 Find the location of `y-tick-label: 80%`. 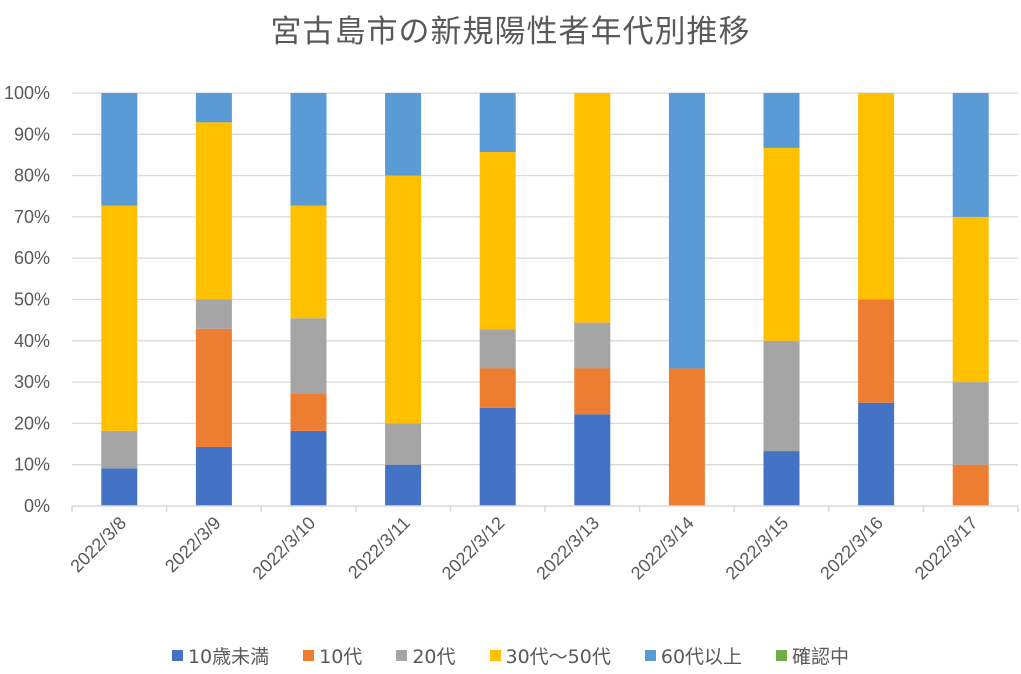

y-tick-label: 80% is located at coordinates (32, 176).